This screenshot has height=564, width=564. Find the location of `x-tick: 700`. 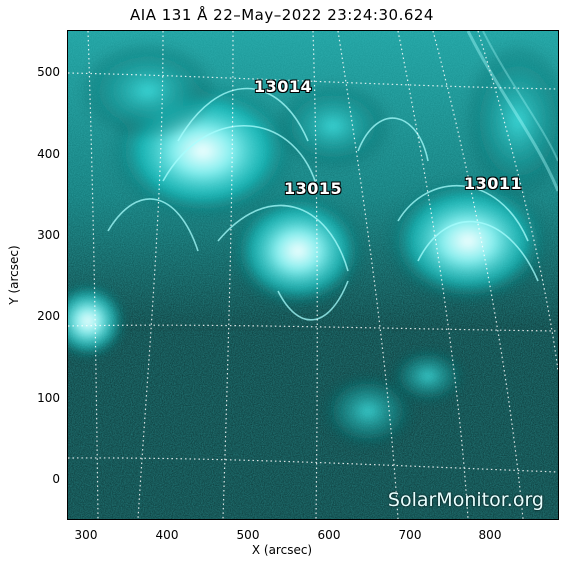

x-tick: 700 is located at coordinates (410, 535).